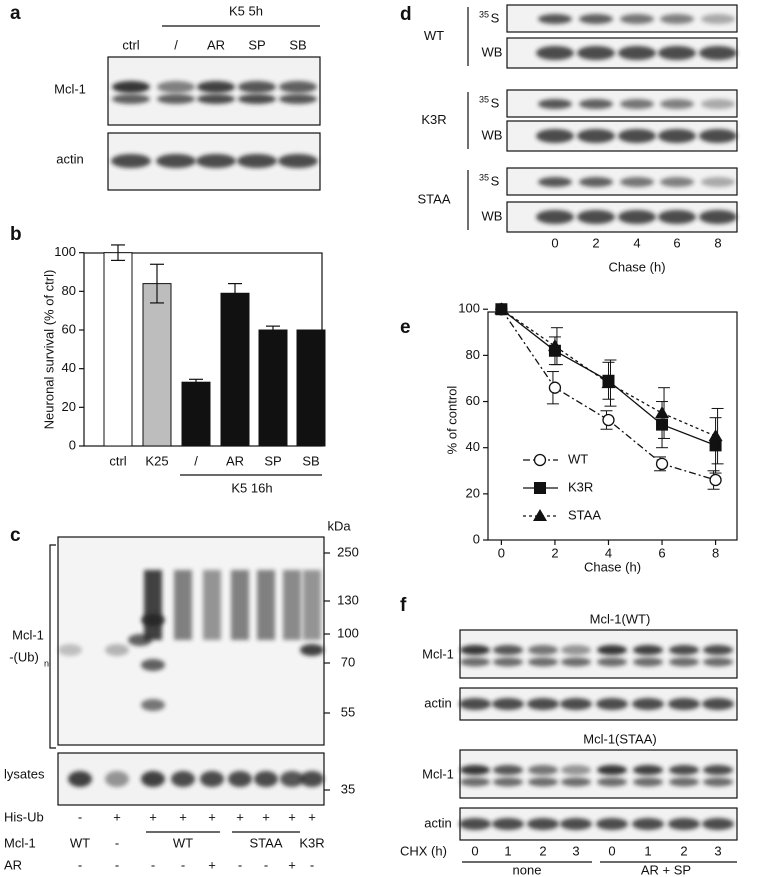 The width and height of the screenshot is (758, 877). I want to click on construct-label: WT, so click(434, 35).